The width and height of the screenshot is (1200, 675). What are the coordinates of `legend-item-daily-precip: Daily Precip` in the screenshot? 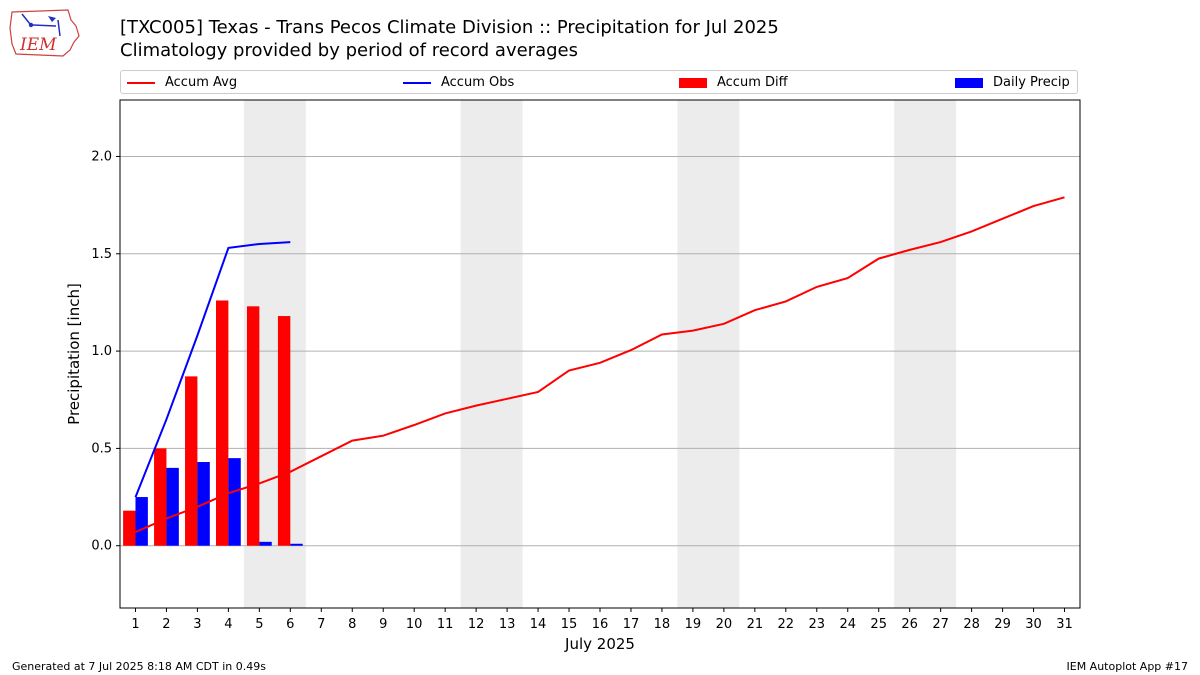 It's located at (1012, 83).